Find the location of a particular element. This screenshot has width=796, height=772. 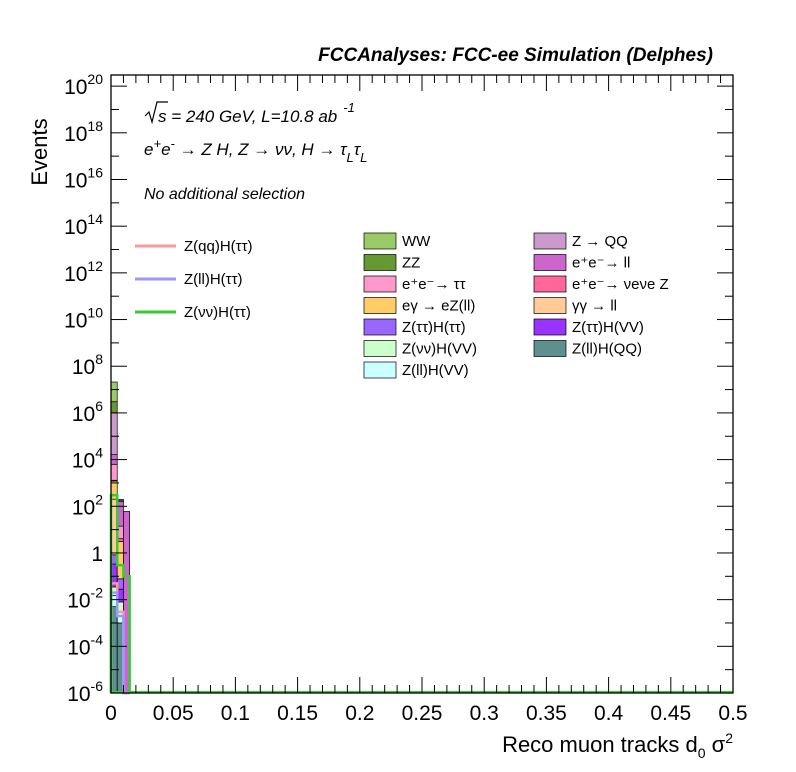

legend-label: Z(νν)H(ττ) is located at coordinates (217, 312).